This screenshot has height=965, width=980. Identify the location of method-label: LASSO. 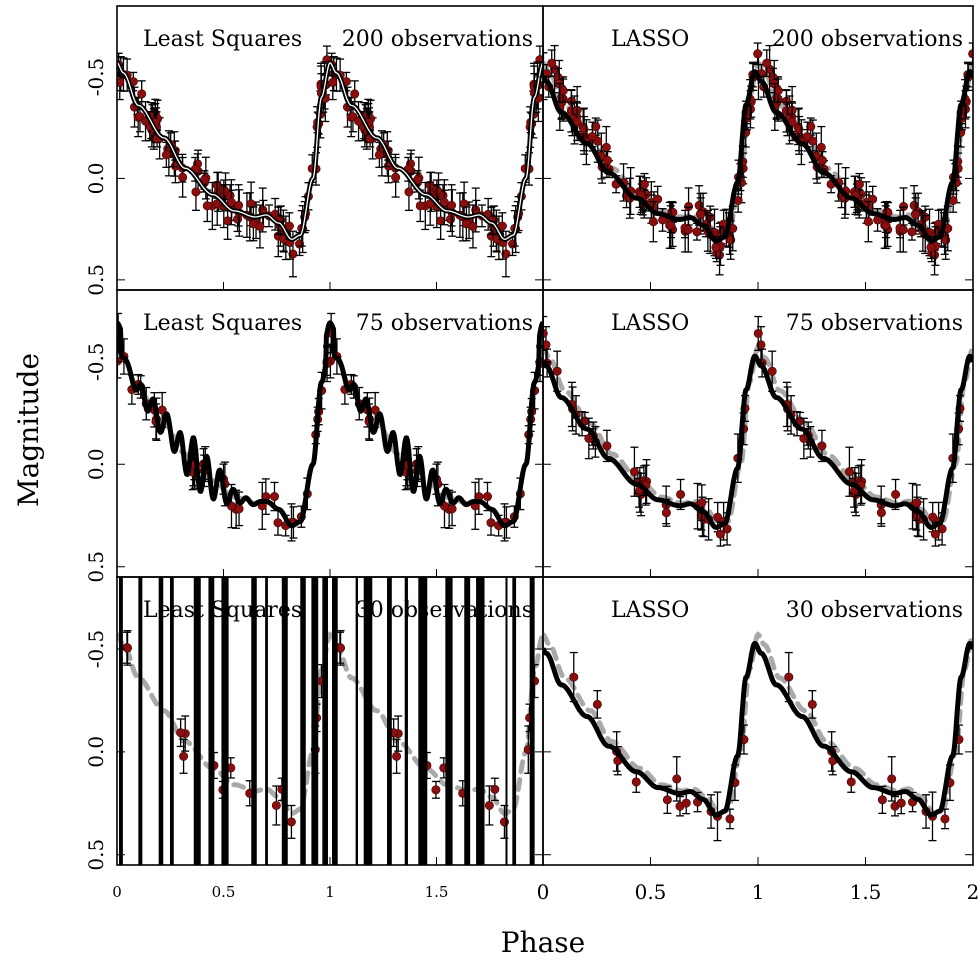
(650, 610).